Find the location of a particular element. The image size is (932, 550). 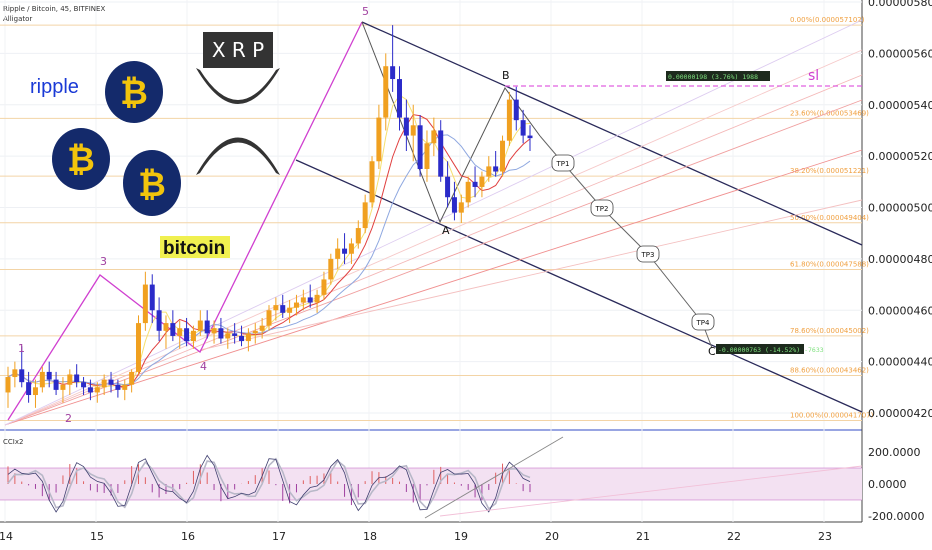

stop-loss-label: sl is located at coordinates (813, 76).